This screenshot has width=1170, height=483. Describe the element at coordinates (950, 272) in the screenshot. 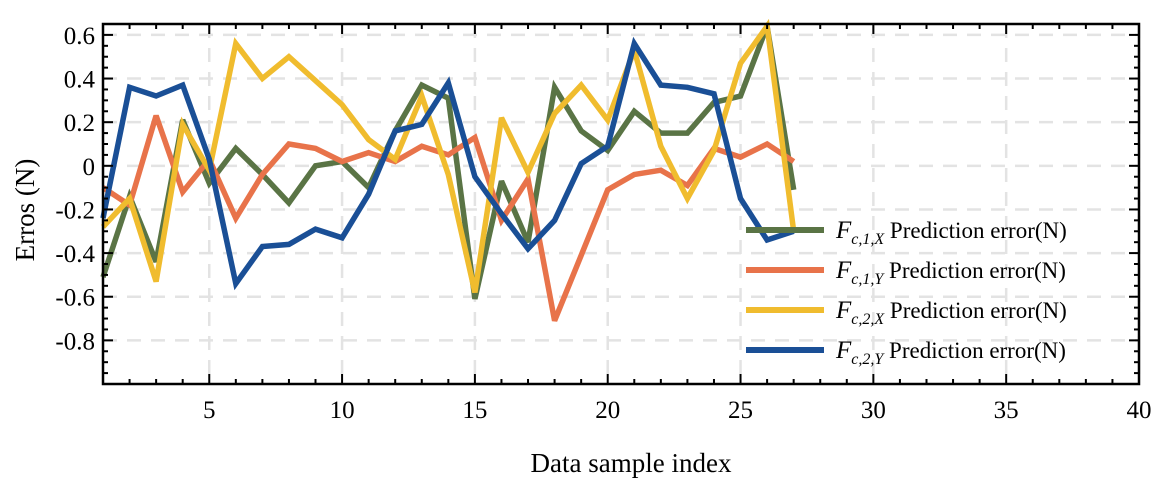

I see `legend-entry-2: Fc,1,Y Prediction error(N)` at that location.